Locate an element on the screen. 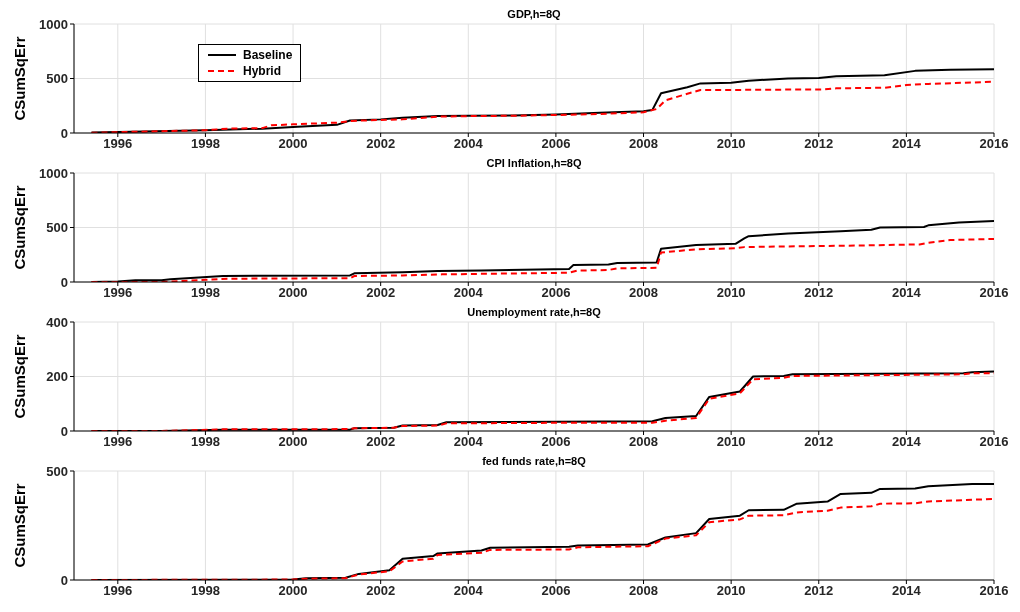 The height and width of the screenshot is (612, 1020). legend-label: Baseline is located at coordinates (268, 55).